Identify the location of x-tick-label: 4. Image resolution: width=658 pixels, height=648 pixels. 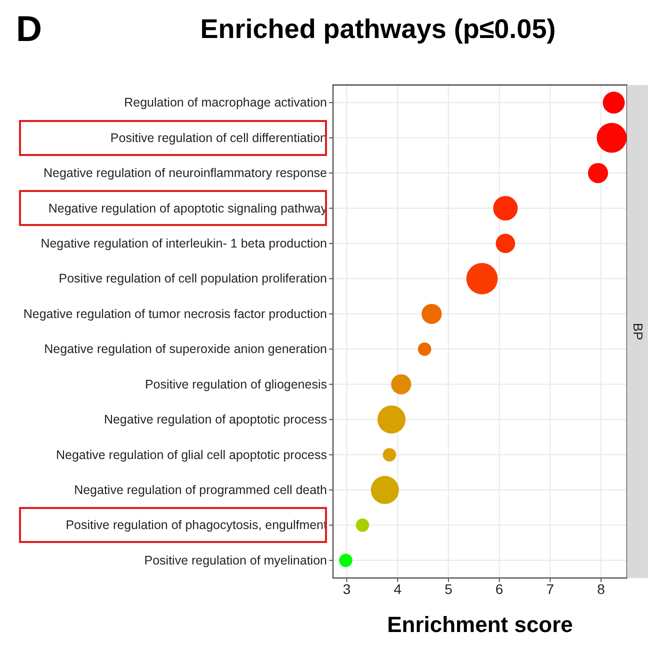
(398, 588).